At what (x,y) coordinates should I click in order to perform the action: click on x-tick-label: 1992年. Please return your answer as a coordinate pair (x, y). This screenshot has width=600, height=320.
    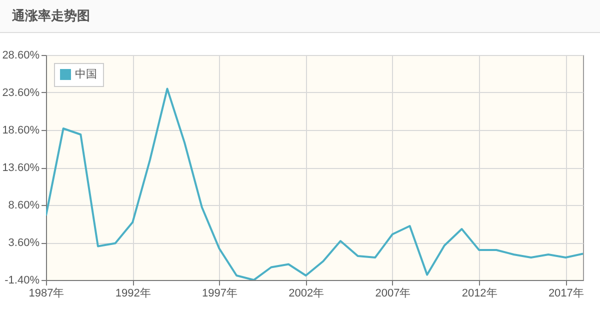
    Looking at the image, I should click on (133, 294).